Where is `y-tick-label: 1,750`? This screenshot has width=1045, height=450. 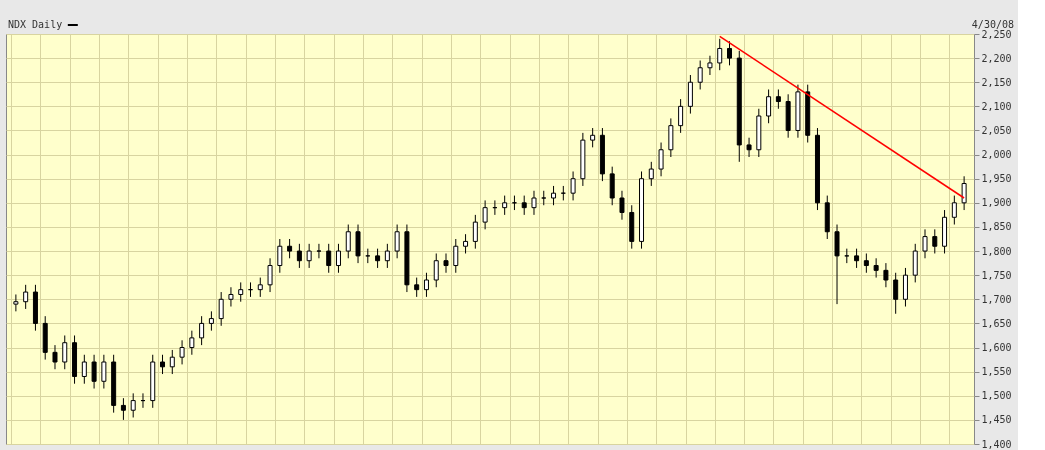 y-tick-label: 1,750 is located at coordinates (996, 275).